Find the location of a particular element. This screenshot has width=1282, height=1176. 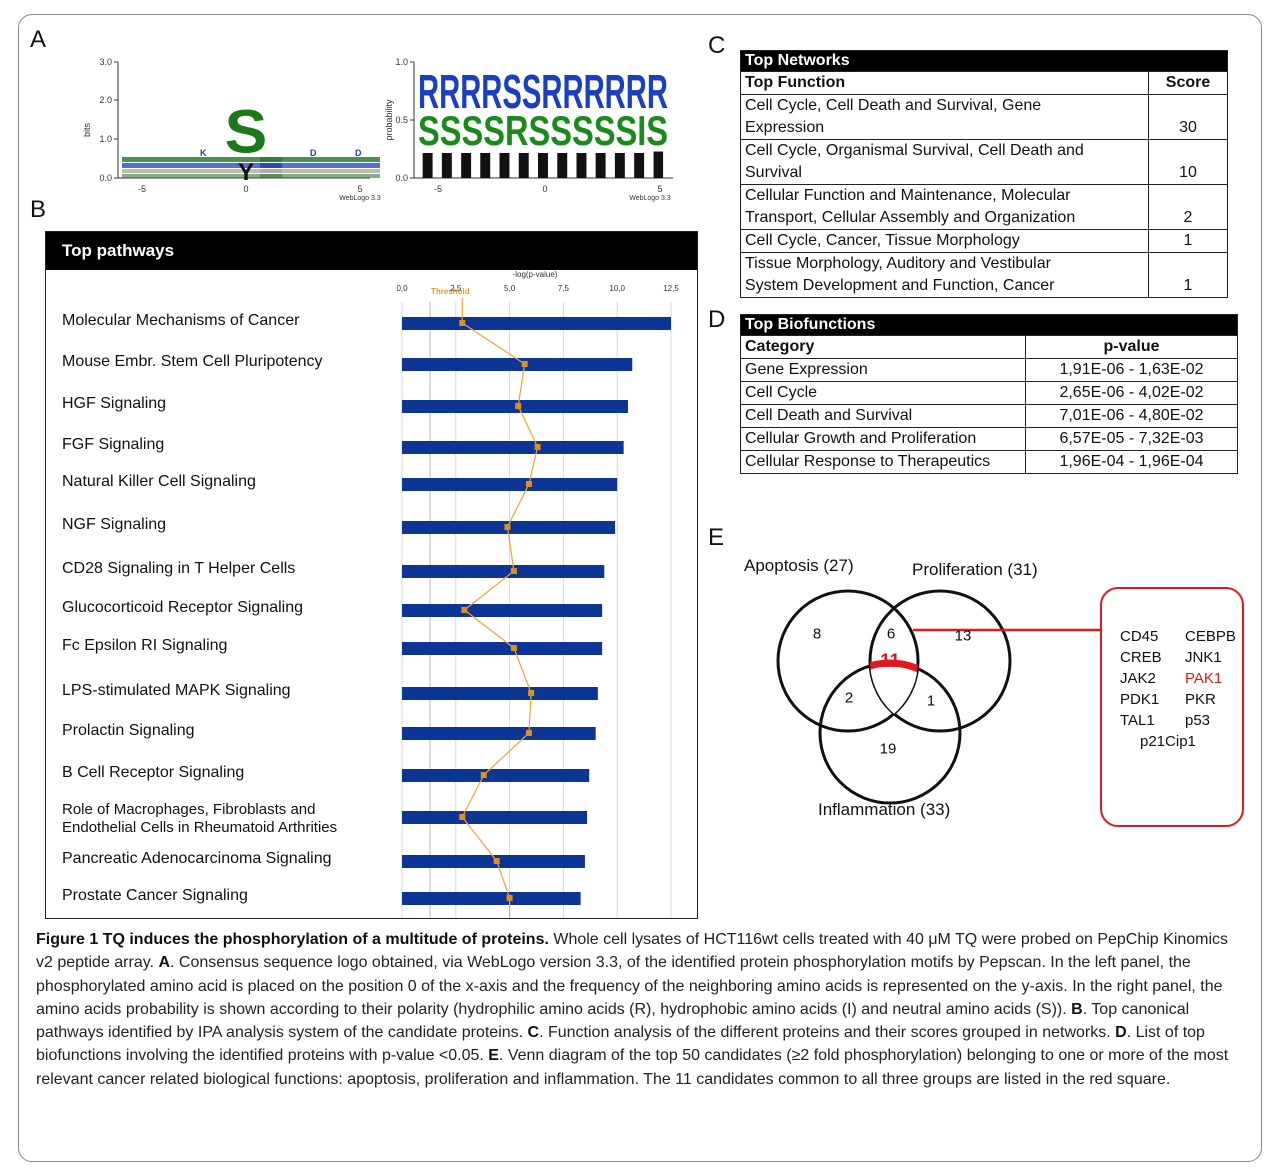

venn-count-apoptosis-only: 8 is located at coordinates (817, 634).